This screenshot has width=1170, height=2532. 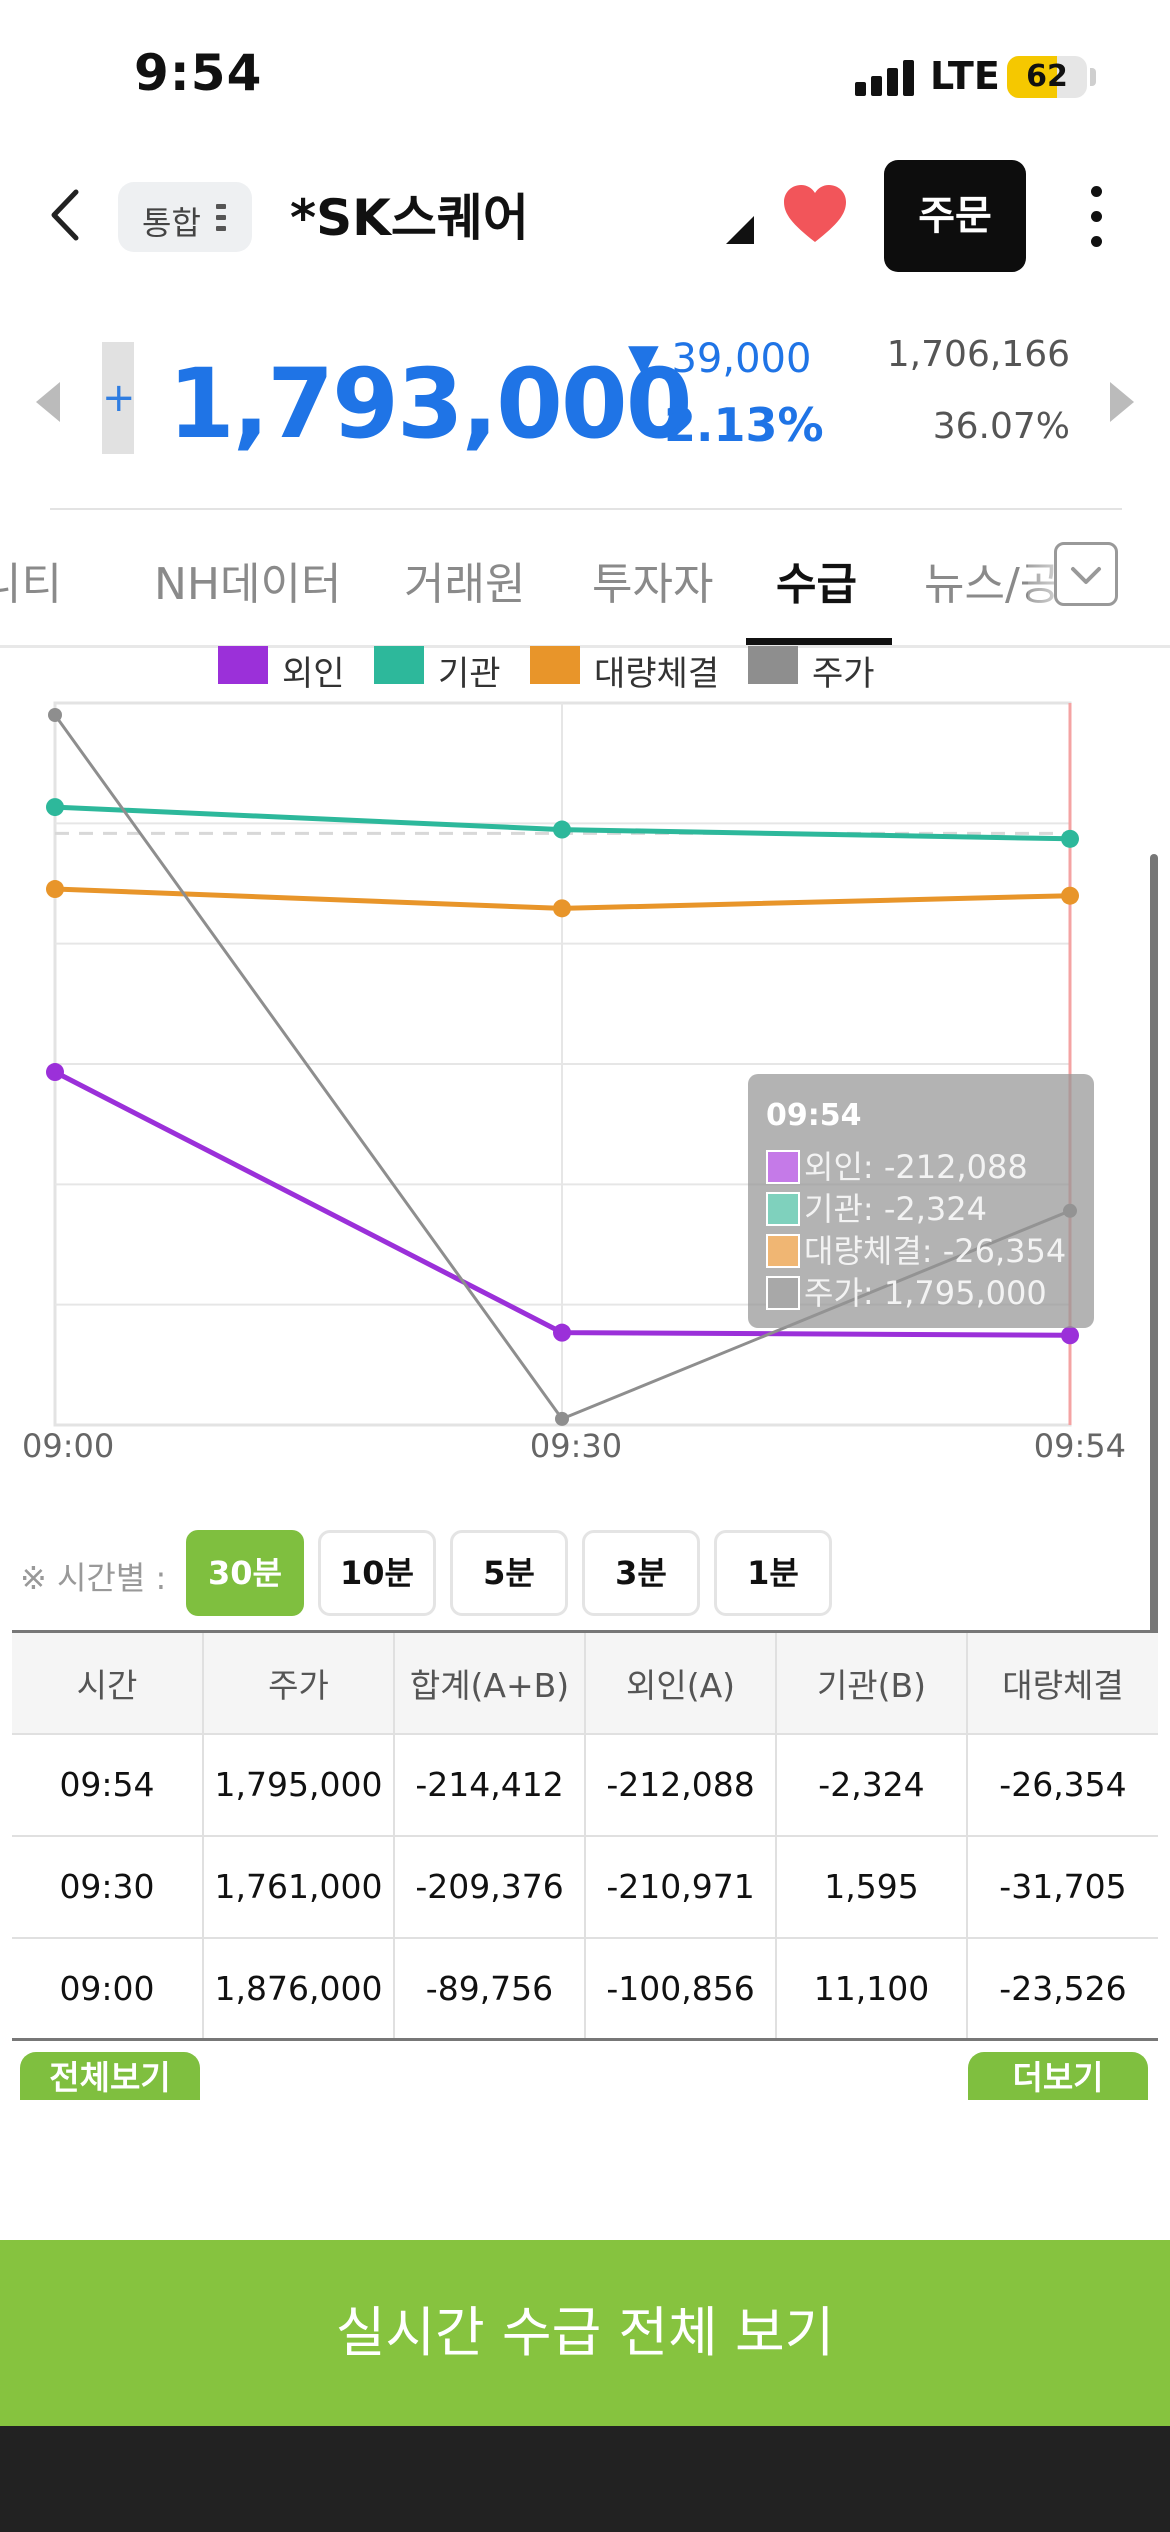 I want to click on market-selector: 통합, so click(x=185, y=217).